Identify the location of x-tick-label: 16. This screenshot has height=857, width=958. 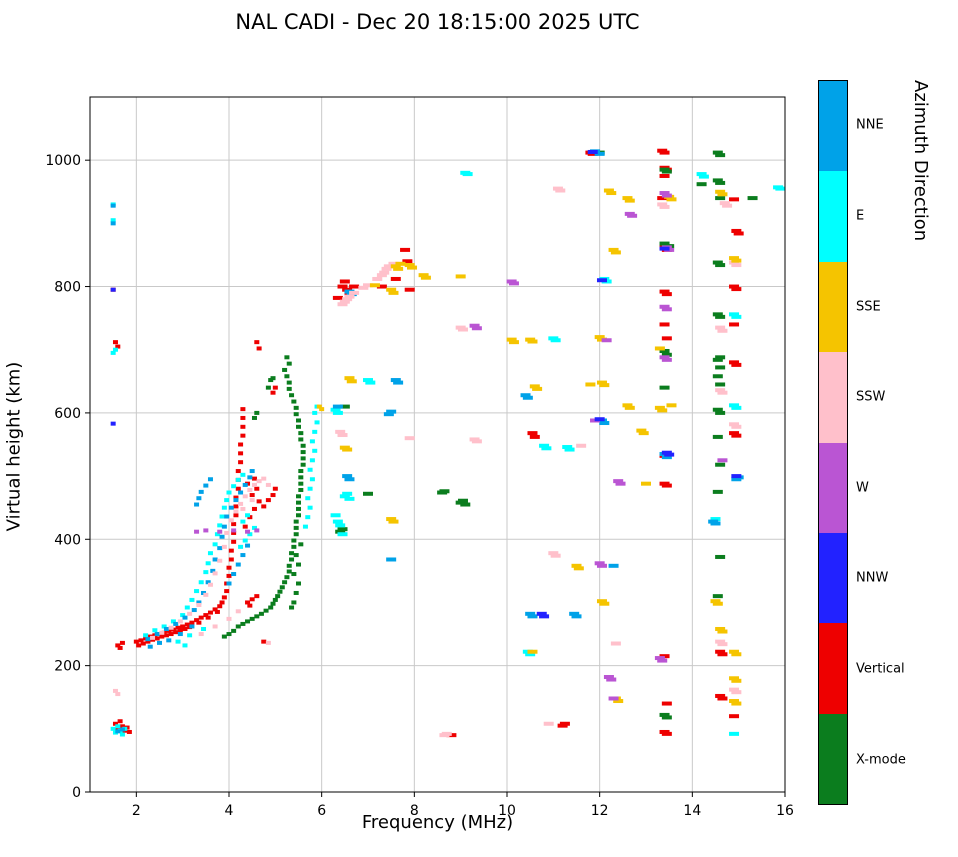
(785, 811).